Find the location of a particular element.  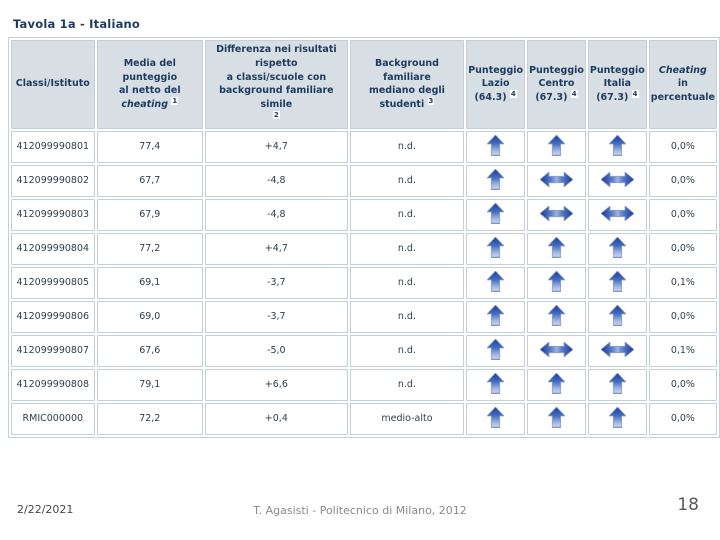

column-header-punteggio-italia: Punteggio Italia (67.3) 4 is located at coordinates (617, 84).